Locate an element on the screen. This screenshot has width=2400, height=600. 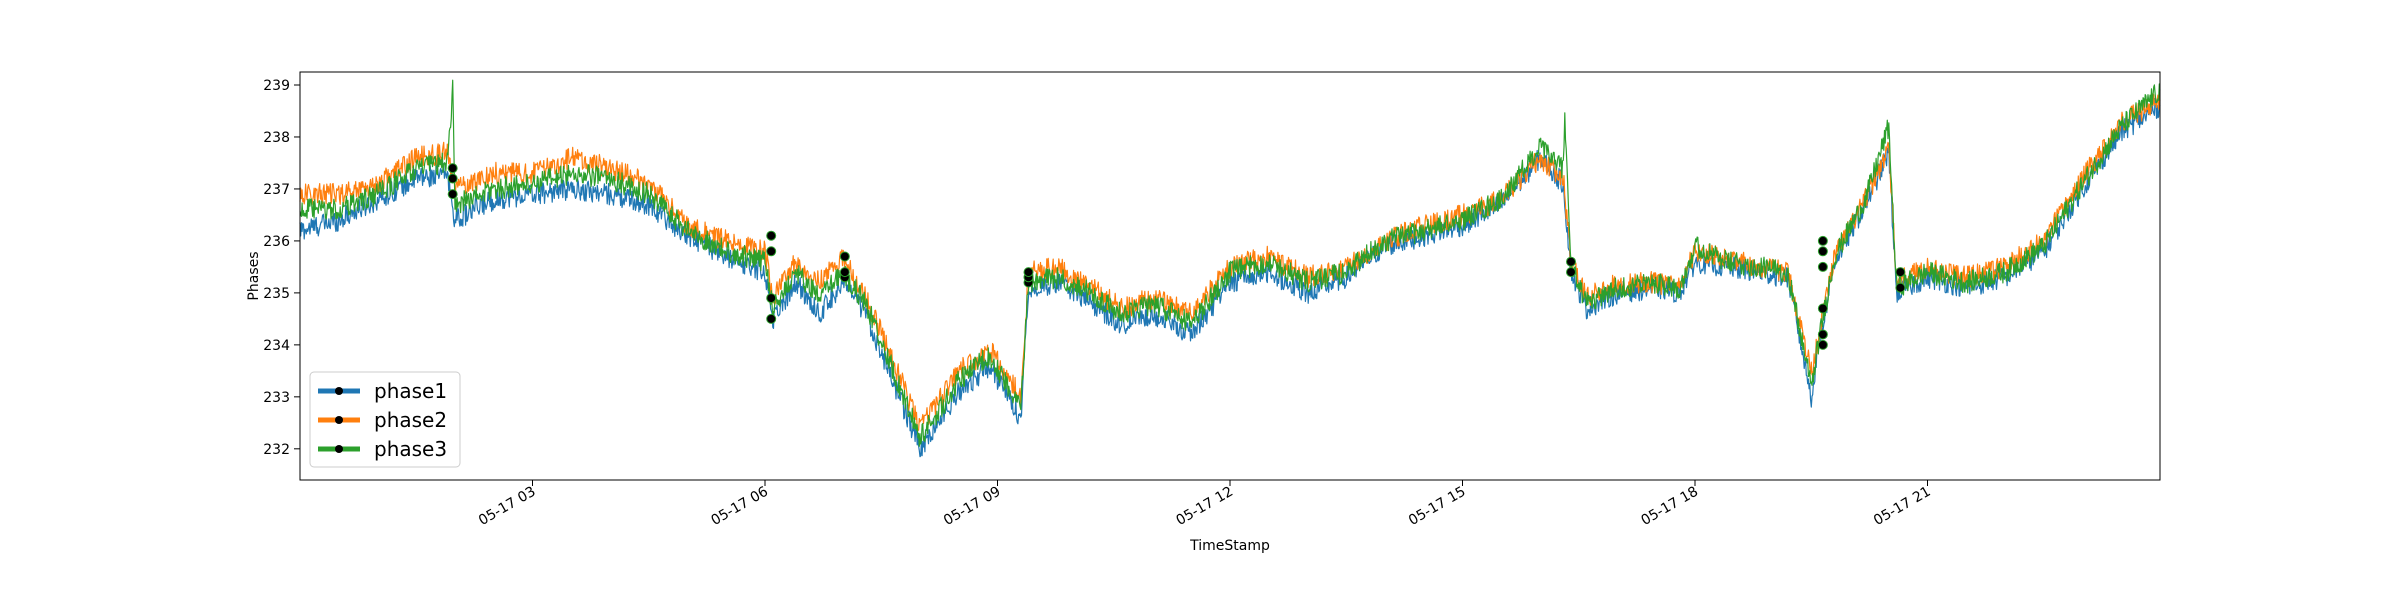
y-tick-label: 237 is located at coordinates (276, 190).